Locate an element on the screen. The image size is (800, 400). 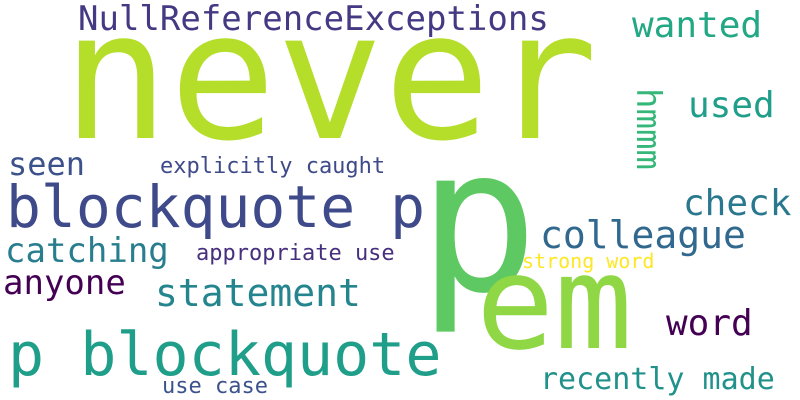
word-hmmm: hmmm is located at coordinates (648, 129).